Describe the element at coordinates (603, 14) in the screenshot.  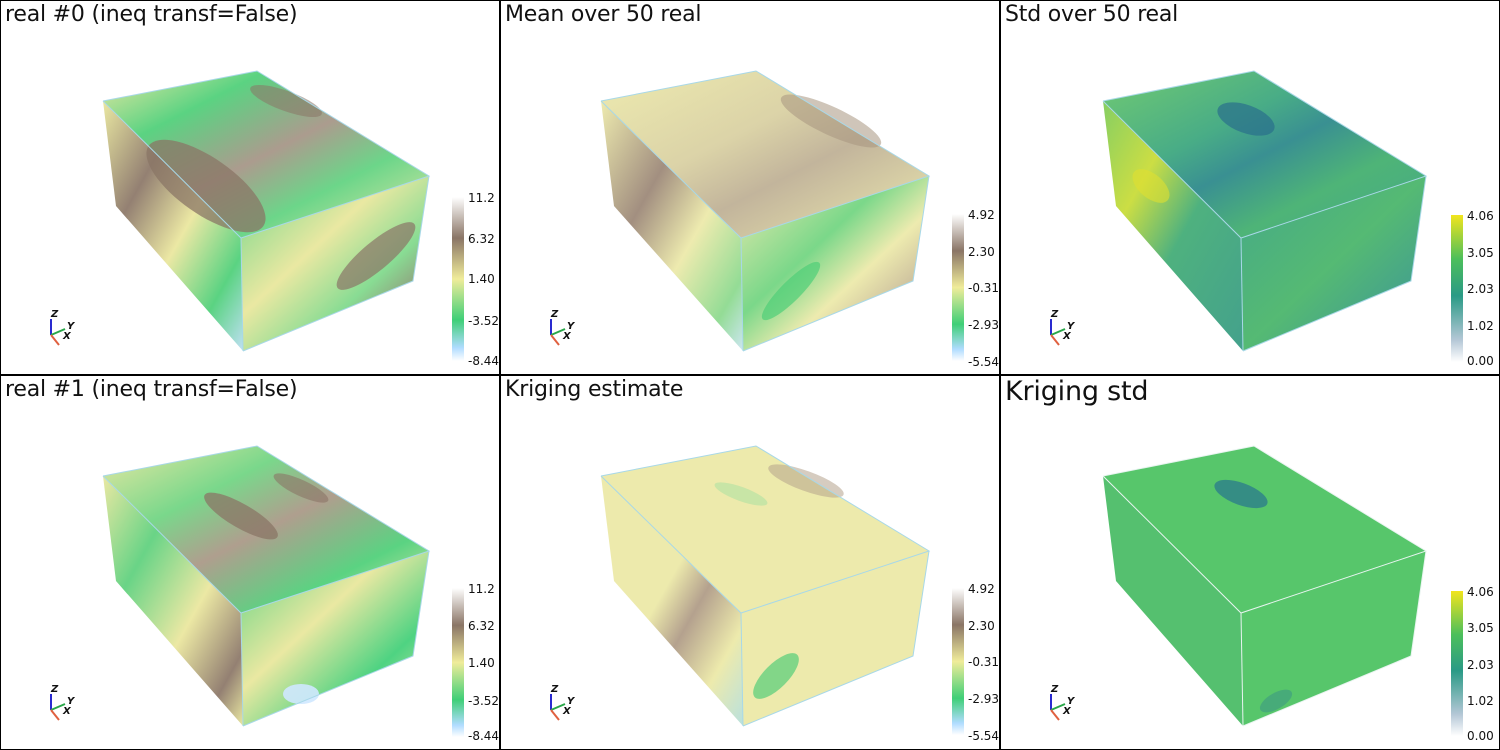
I see `panel-title: Mean over 50 real` at that location.